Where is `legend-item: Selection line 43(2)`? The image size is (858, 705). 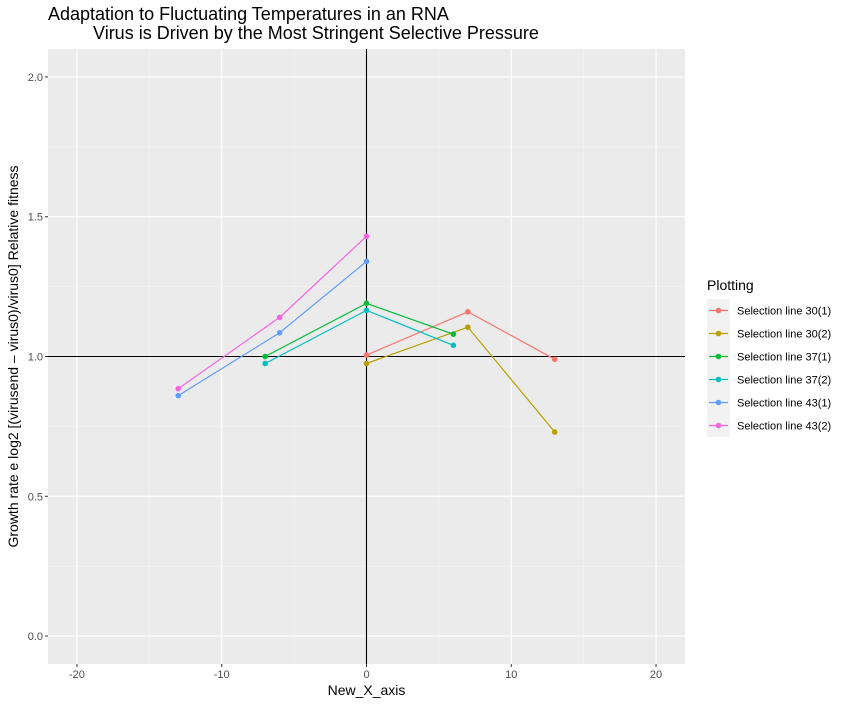 legend-item: Selection line 43(2) is located at coordinates (769, 425).